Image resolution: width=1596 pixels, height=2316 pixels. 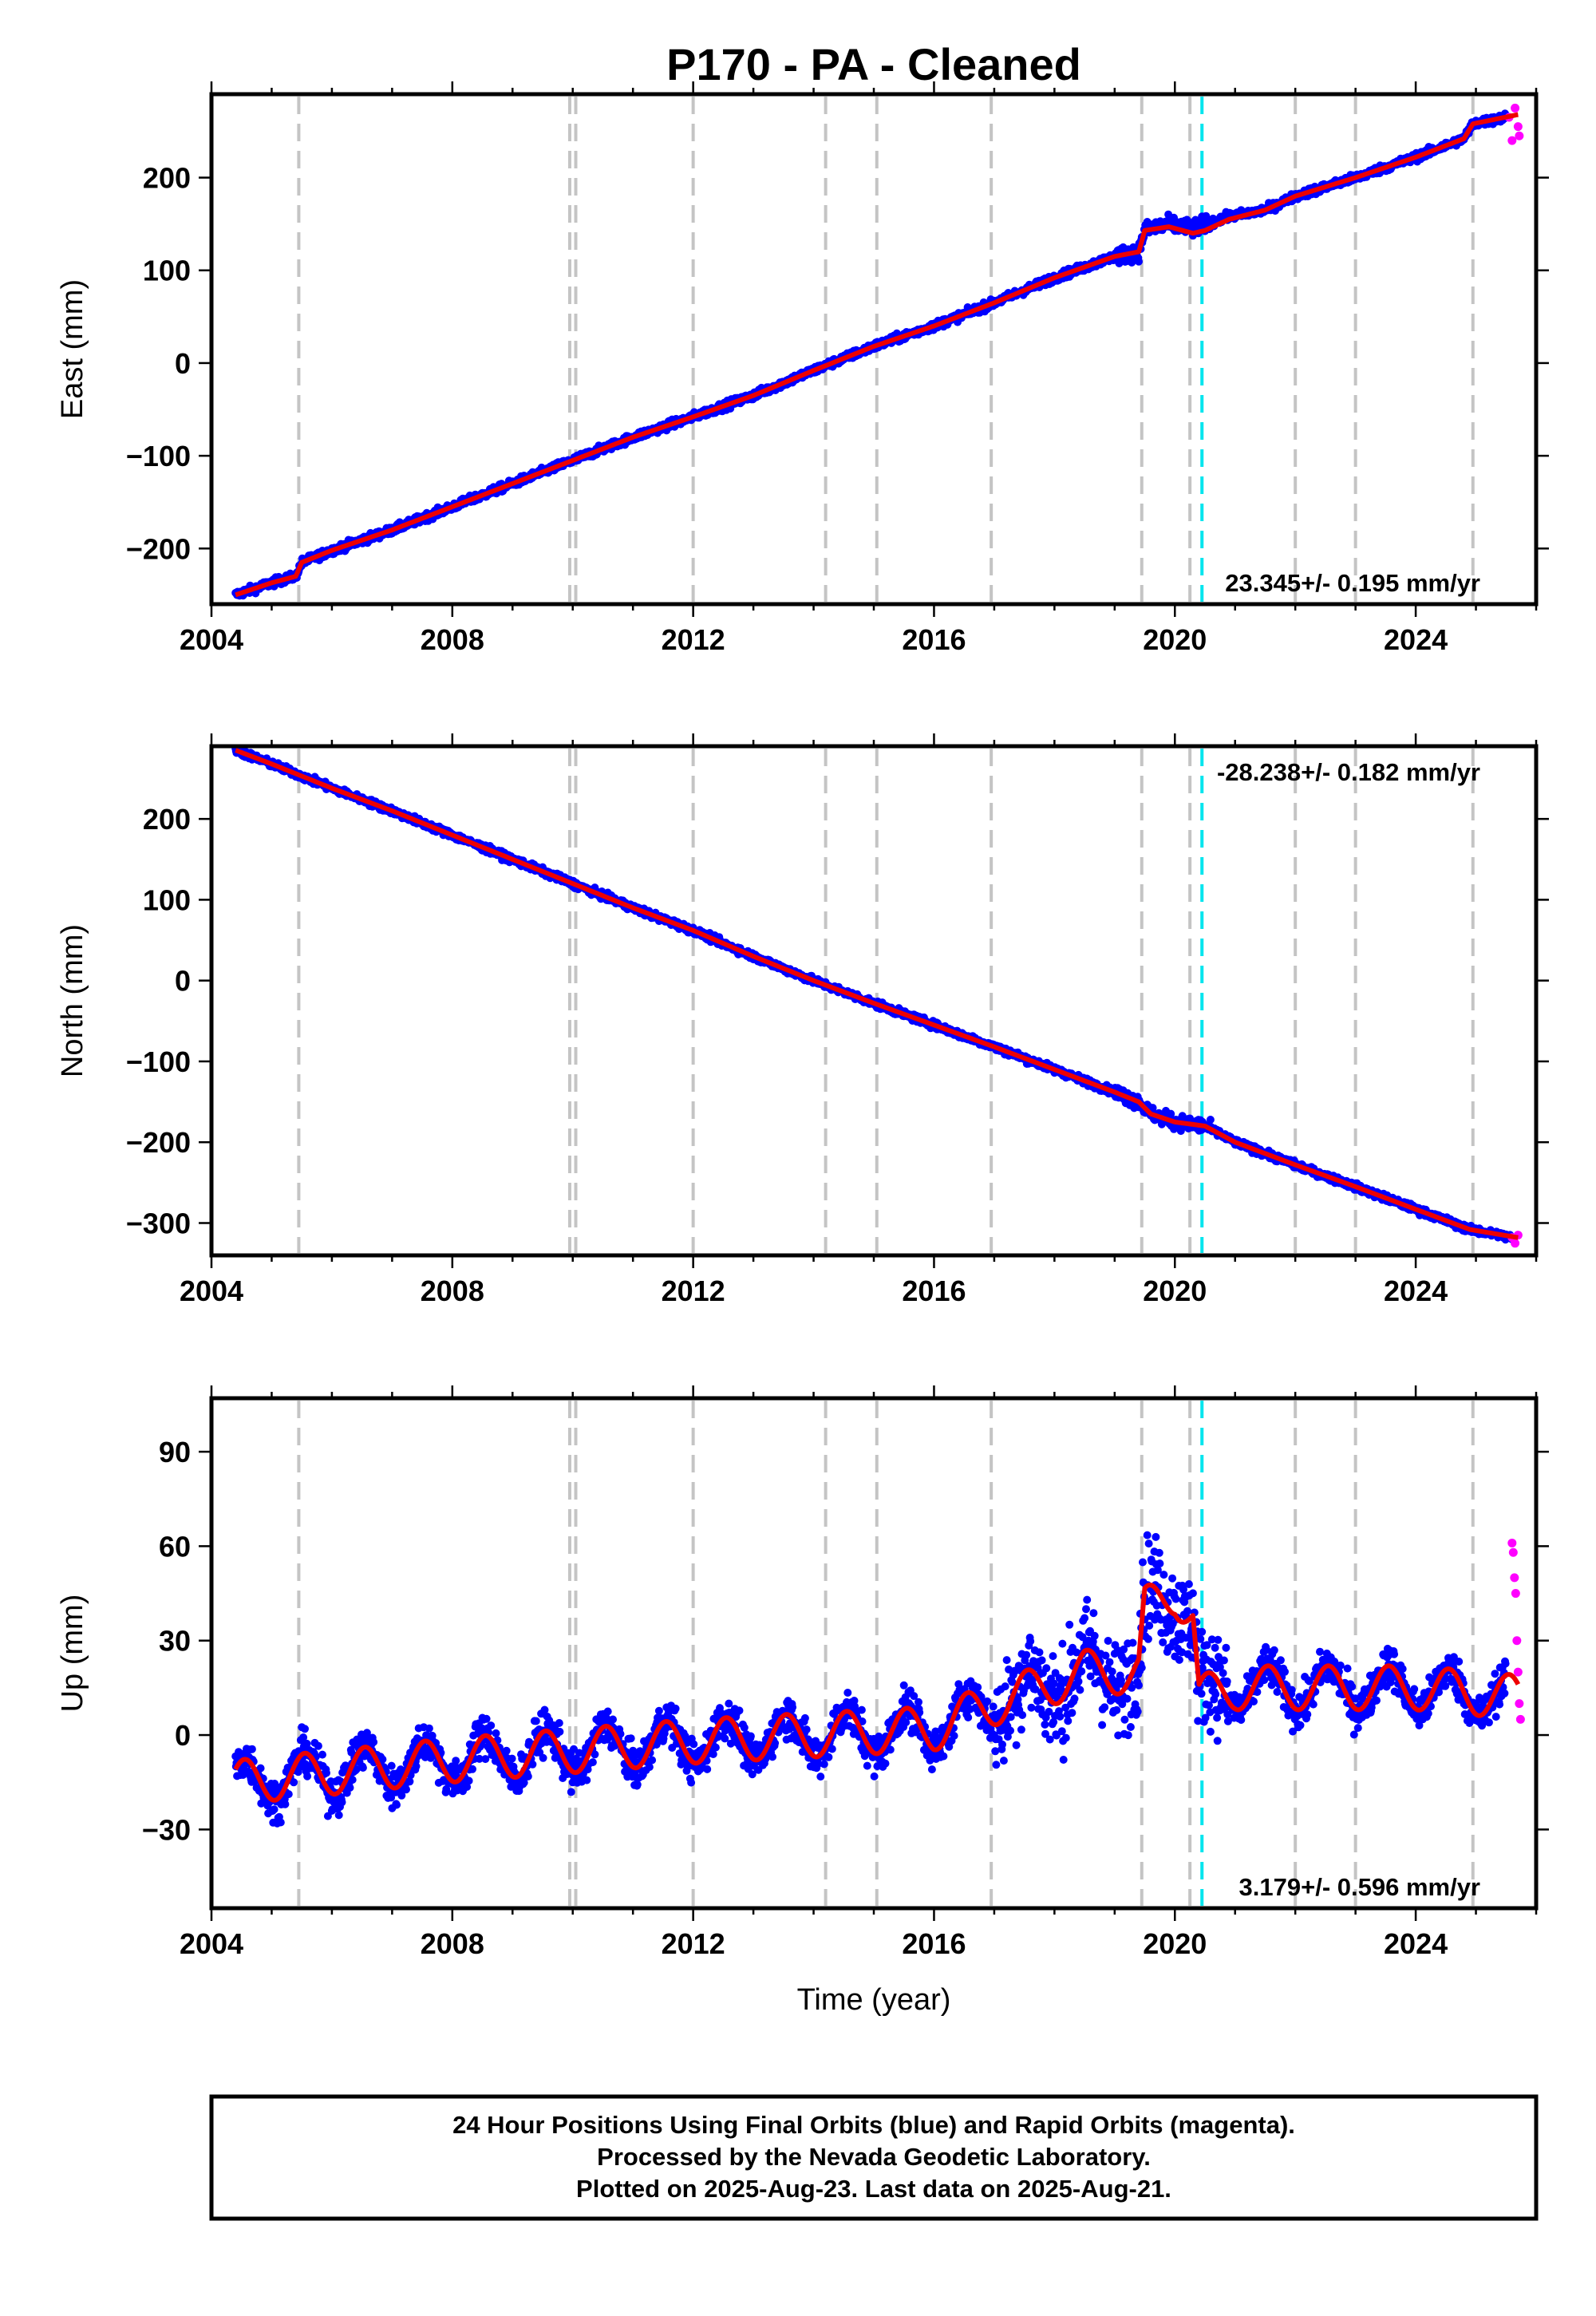 What do you see at coordinates (72, 1654) in the screenshot?
I see `y-axis-label: Up (mm)` at bounding box center [72, 1654].